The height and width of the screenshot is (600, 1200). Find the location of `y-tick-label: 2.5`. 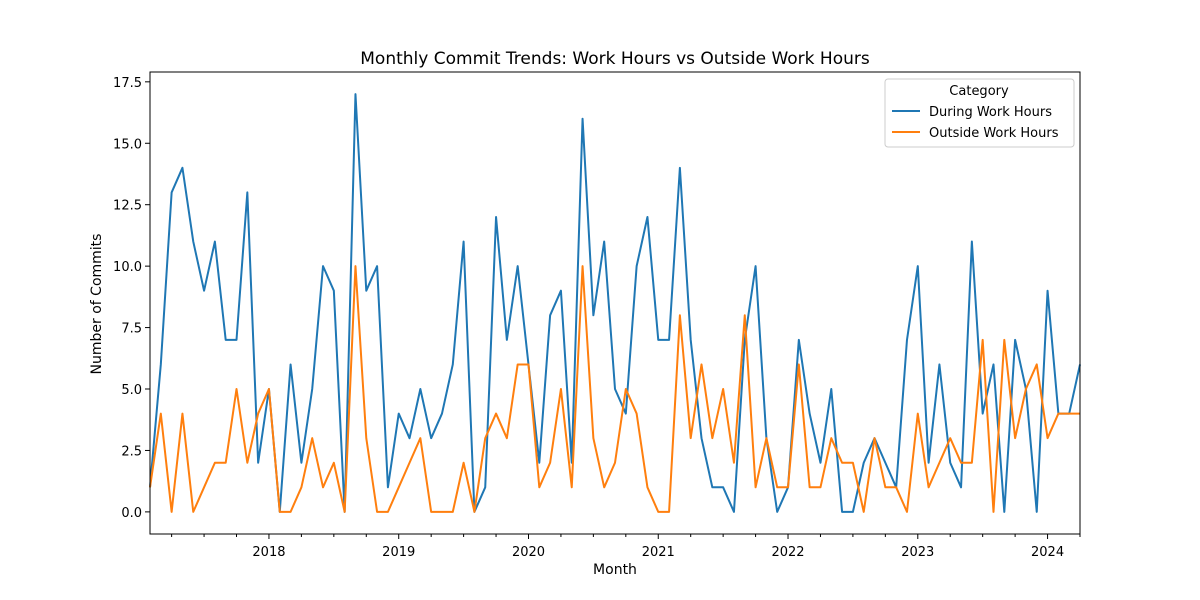

y-tick-label: 2.5 is located at coordinates (131, 451).